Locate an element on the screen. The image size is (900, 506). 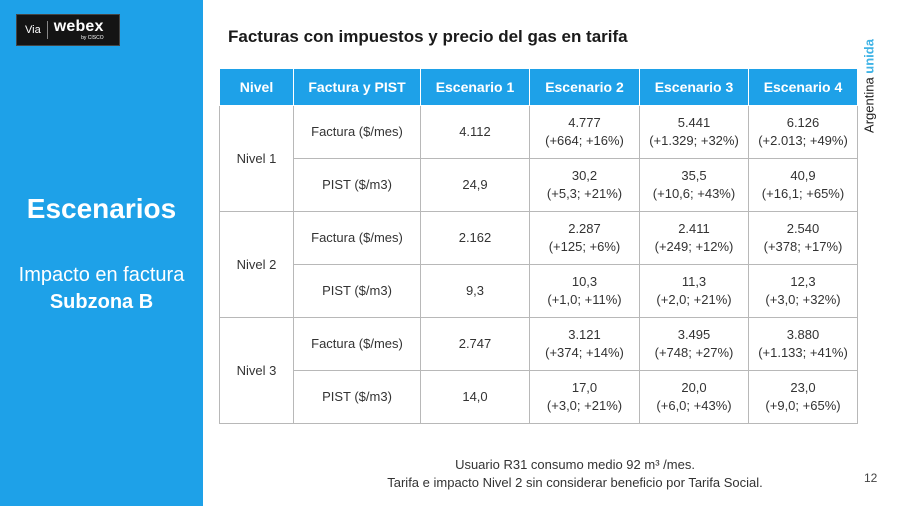
scenario-3-cell: 5.441 (+1.329; +32%) is located at coordinates (694, 132).